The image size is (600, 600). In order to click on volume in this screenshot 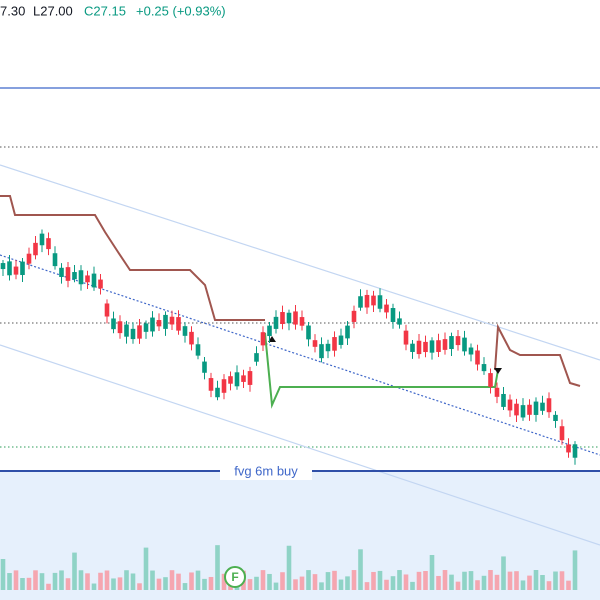, I will do `click(289, 567)`.